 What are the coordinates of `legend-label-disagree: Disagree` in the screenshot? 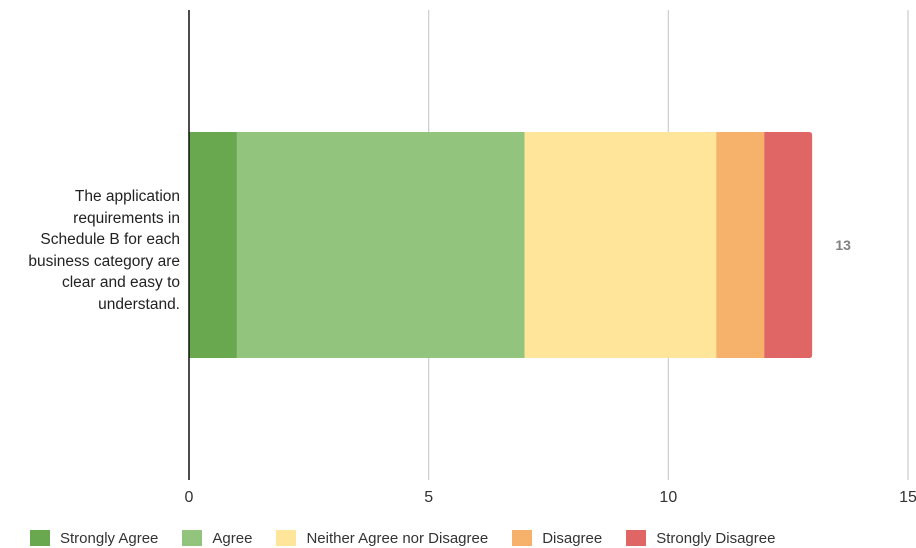 It's located at (572, 538).